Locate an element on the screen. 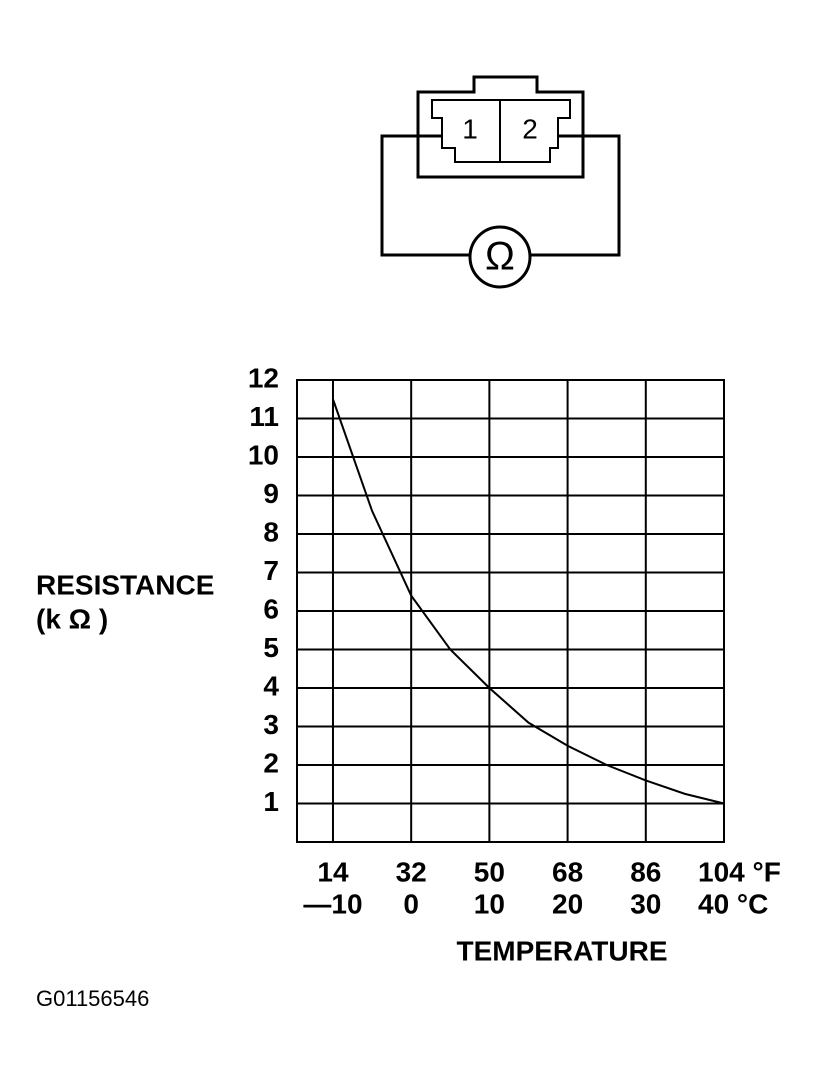 The image size is (828, 1084). y-axis-label: (k Ω ) is located at coordinates (72, 618).